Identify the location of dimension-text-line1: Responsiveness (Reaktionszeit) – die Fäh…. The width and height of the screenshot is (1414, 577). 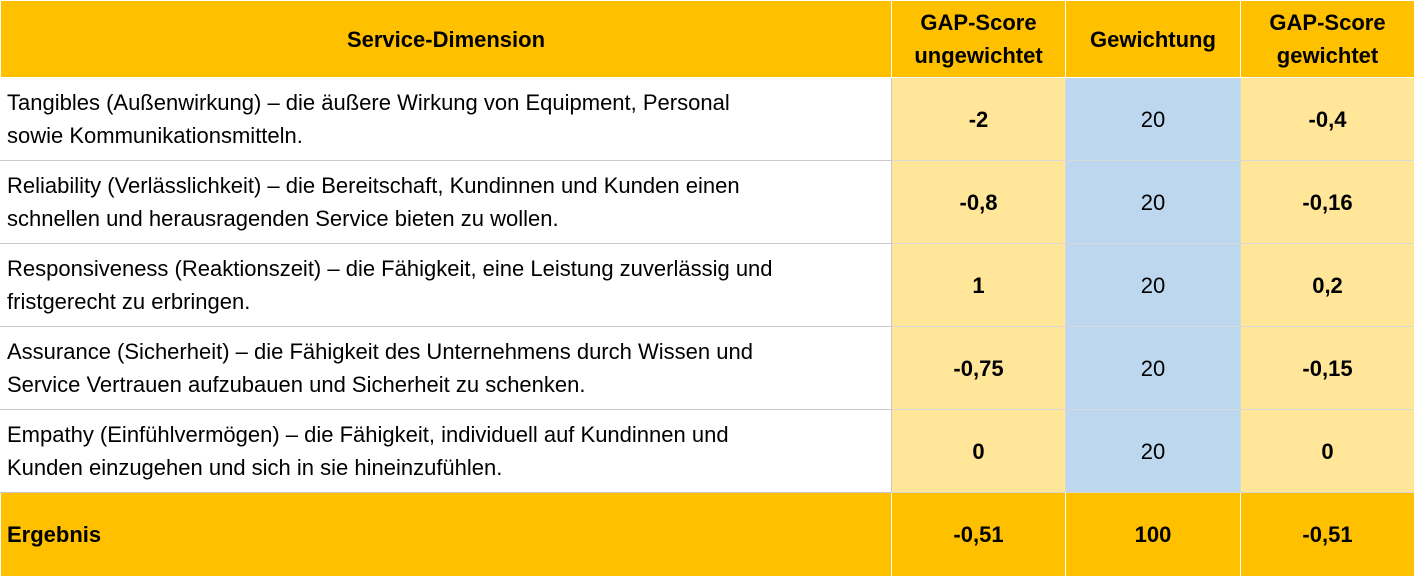
(390, 268).